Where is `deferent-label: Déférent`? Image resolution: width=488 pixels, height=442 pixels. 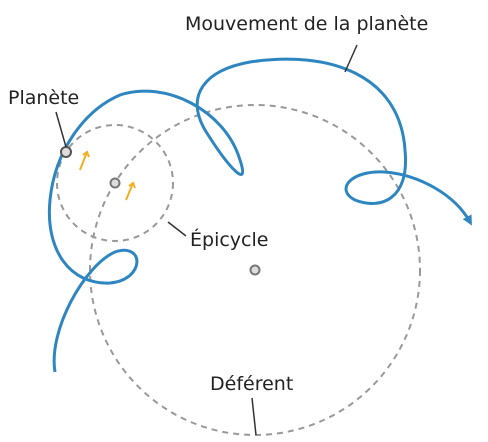
deferent-label: Déférent is located at coordinates (251, 384).